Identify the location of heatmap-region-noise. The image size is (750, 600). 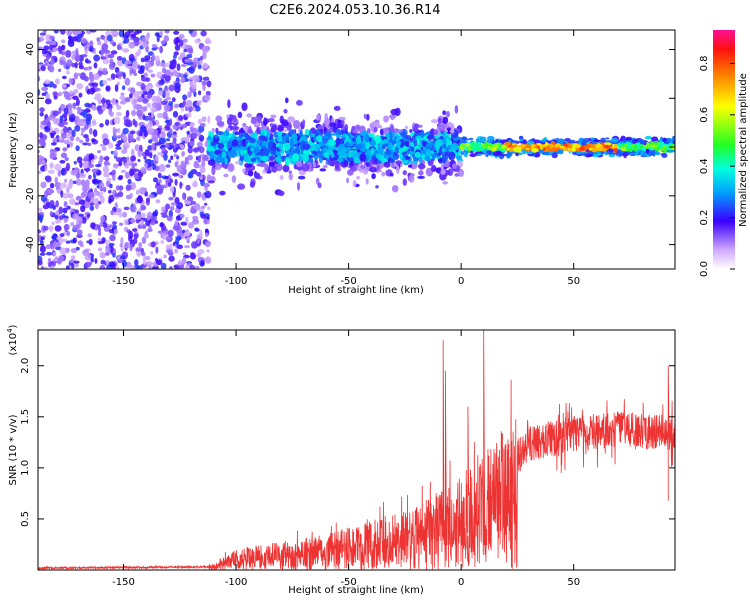
(125, 149).